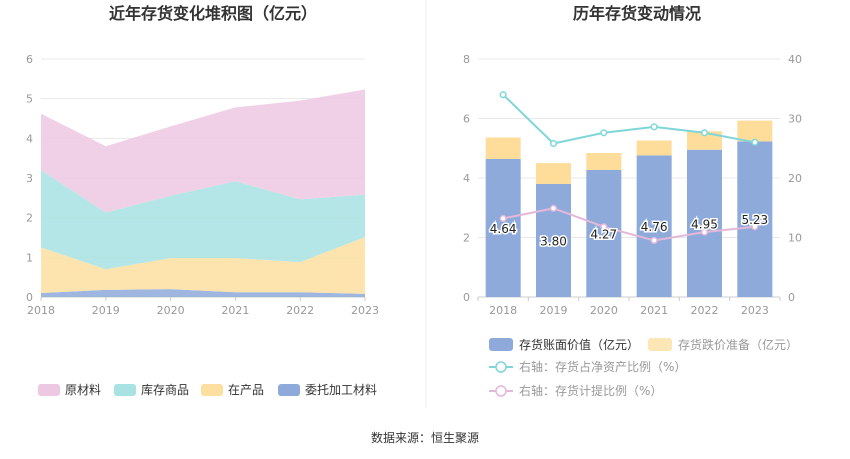  I want to click on y2-tick-label: 30, so click(795, 119).